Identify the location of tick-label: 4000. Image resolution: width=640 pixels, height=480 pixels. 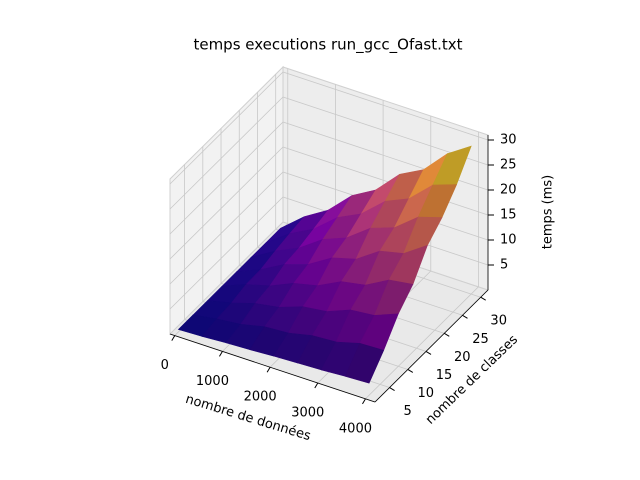
(355, 428).